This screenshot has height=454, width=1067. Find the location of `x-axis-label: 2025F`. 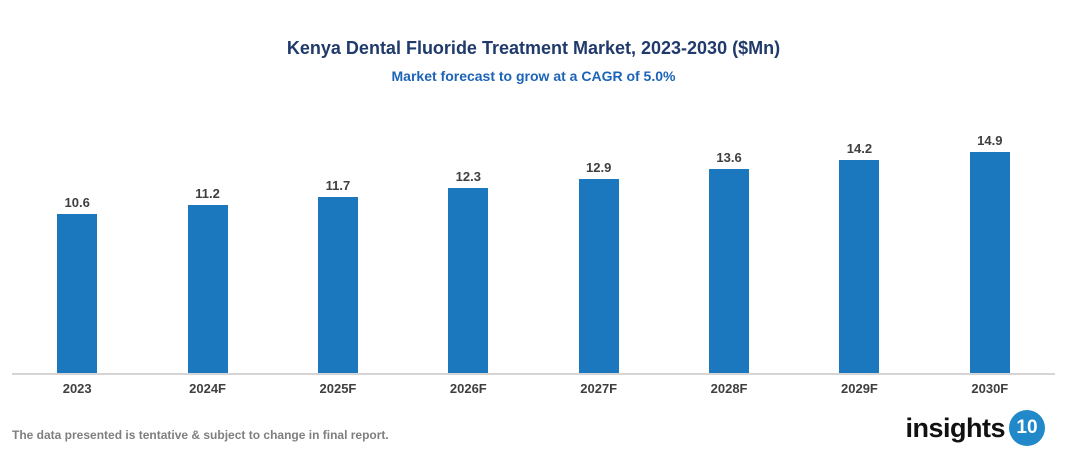

x-axis-label: 2025F is located at coordinates (338, 388).